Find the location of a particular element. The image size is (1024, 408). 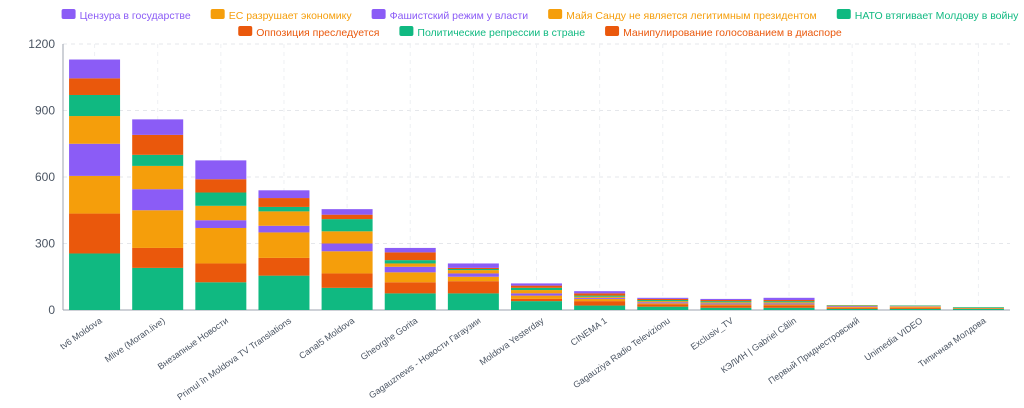

legend-item: Фашистский режим у власти is located at coordinates (450, 15).